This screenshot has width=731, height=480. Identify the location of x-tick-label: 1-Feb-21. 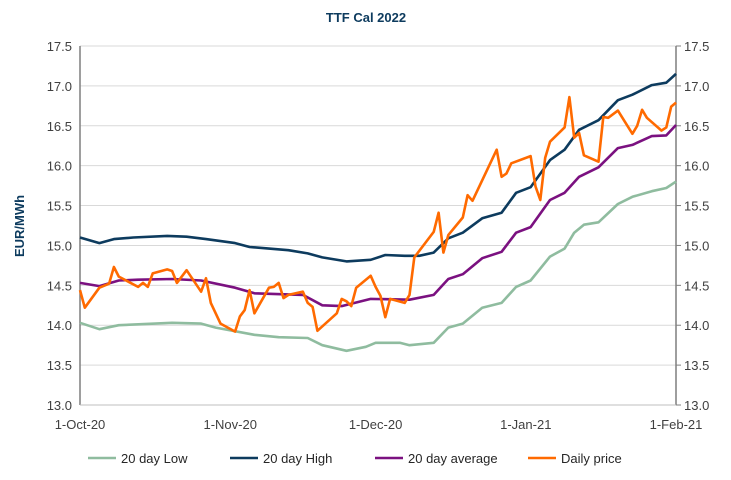
(676, 424).